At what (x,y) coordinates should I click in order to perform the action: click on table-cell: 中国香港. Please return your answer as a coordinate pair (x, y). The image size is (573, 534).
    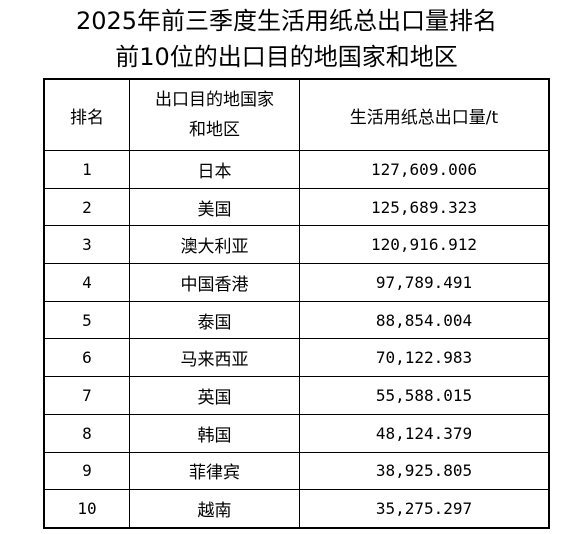
    Looking at the image, I should click on (214, 282).